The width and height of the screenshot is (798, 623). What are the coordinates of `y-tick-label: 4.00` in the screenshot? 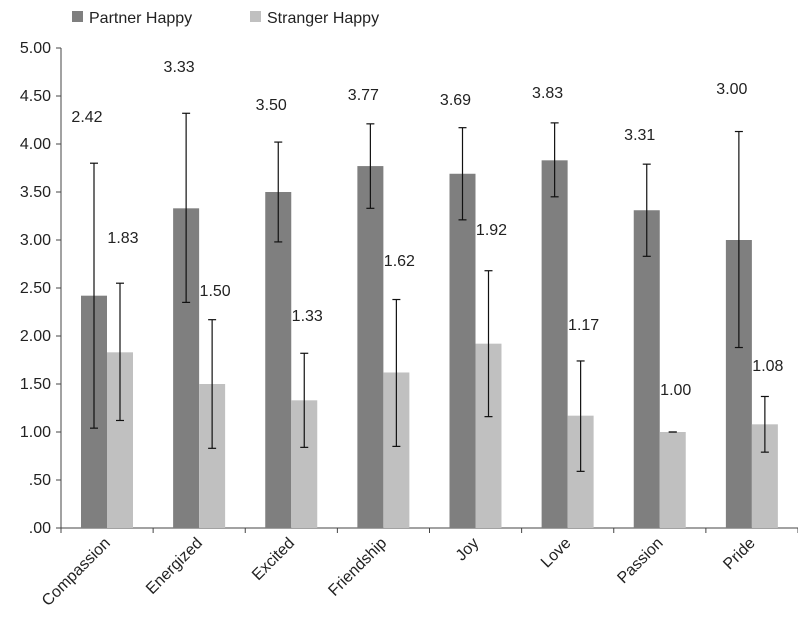 It's located at (35, 144).